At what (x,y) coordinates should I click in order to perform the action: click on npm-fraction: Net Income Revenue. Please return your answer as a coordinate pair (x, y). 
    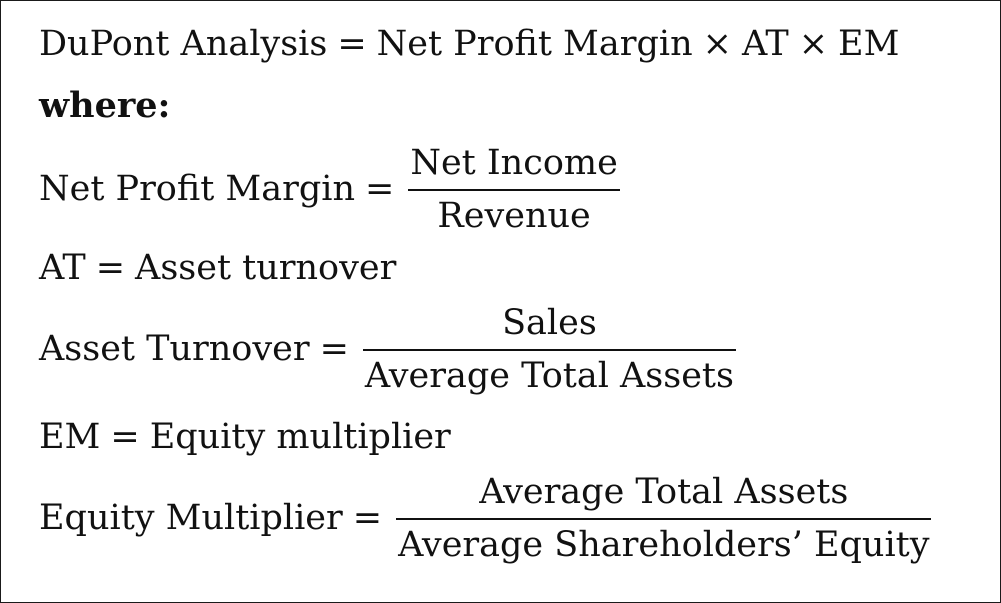
    Looking at the image, I should click on (514, 189).